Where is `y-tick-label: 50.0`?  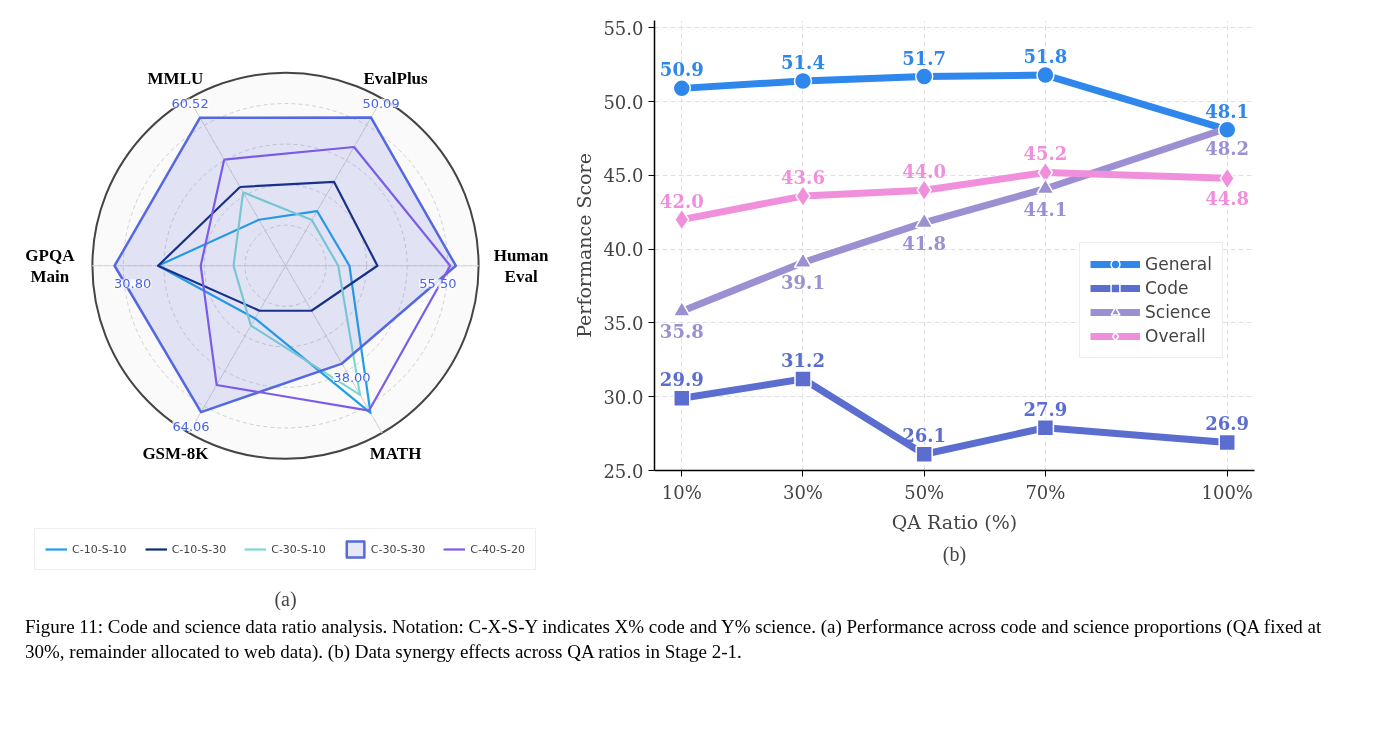
y-tick-label: 50.0 is located at coordinates (623, 102).